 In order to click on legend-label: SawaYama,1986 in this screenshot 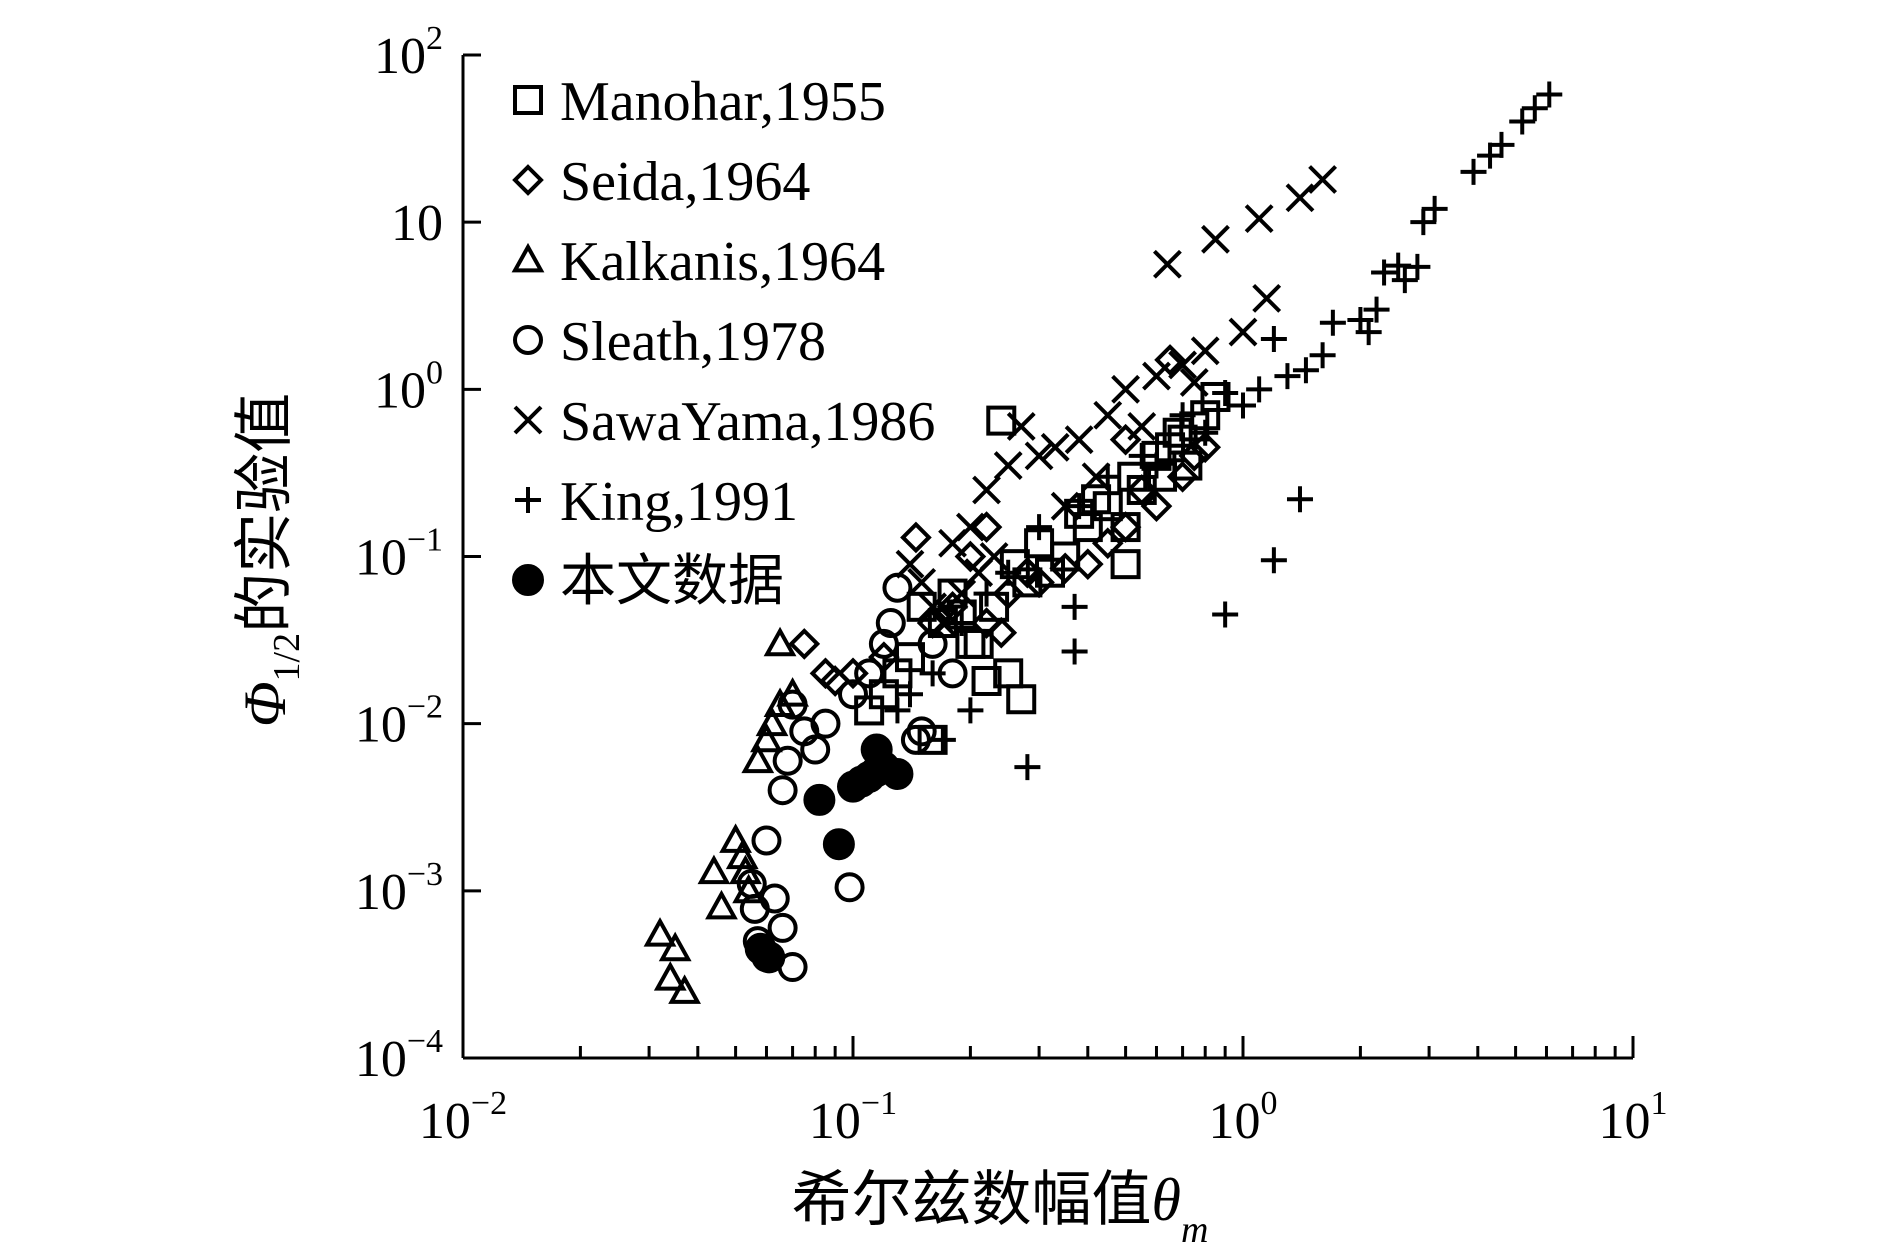, I will do `click(747, 422)`.